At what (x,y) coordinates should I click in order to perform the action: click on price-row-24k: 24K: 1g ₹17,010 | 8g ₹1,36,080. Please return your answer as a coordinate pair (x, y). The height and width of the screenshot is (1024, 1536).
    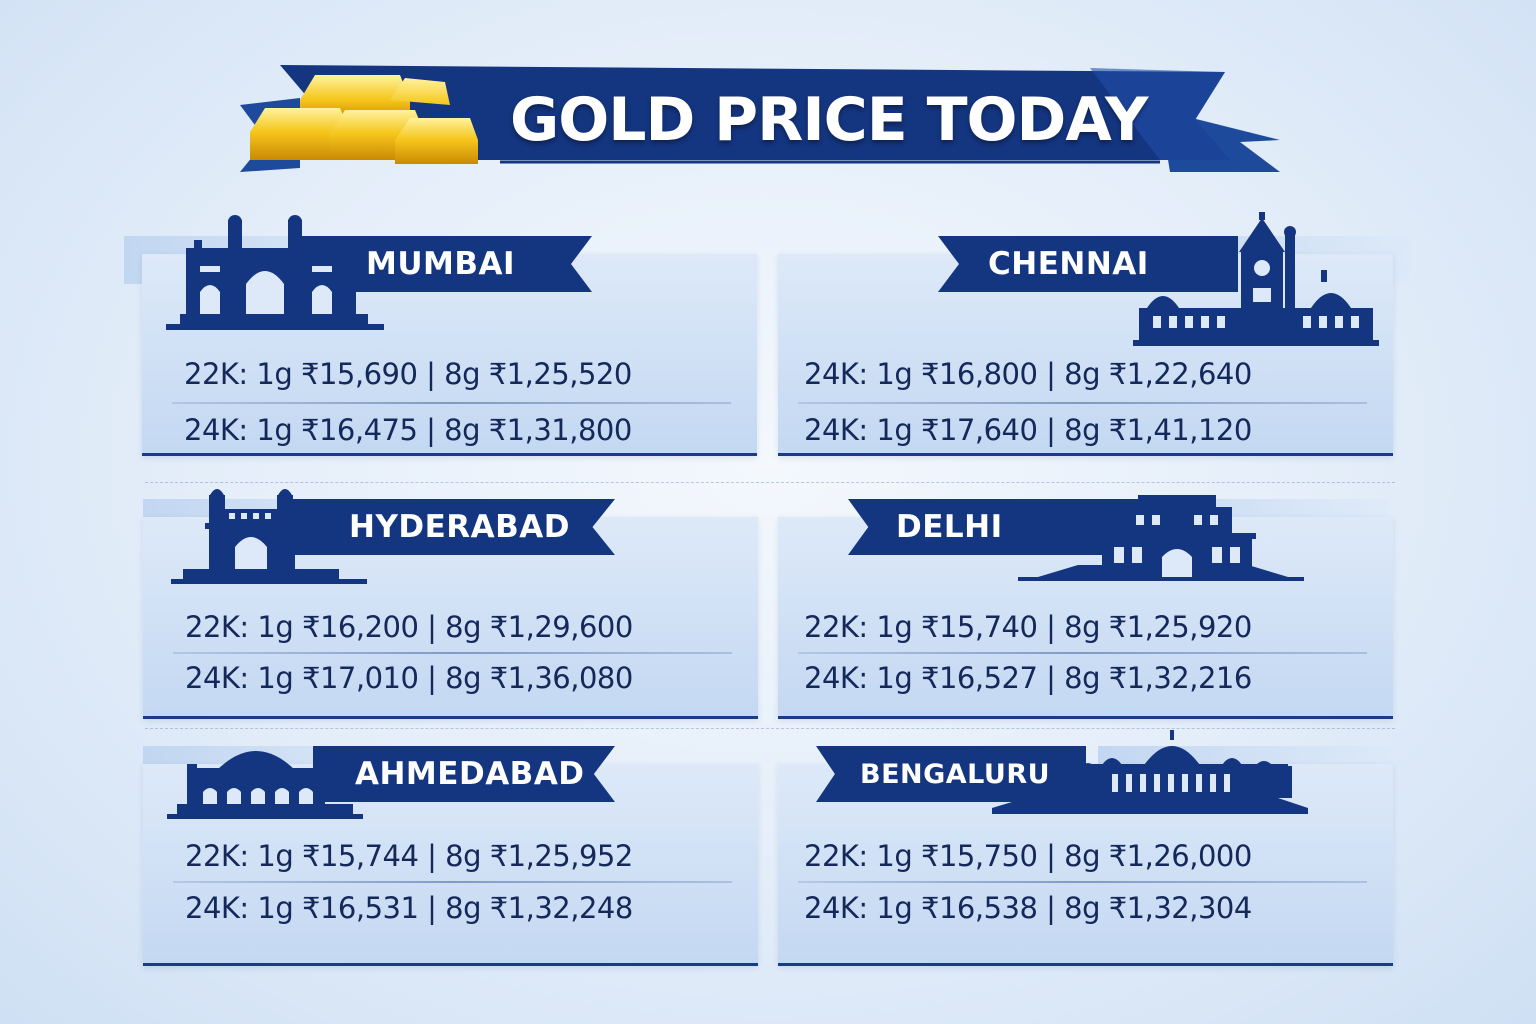
    Looking at the image, I should click on (409, 678).